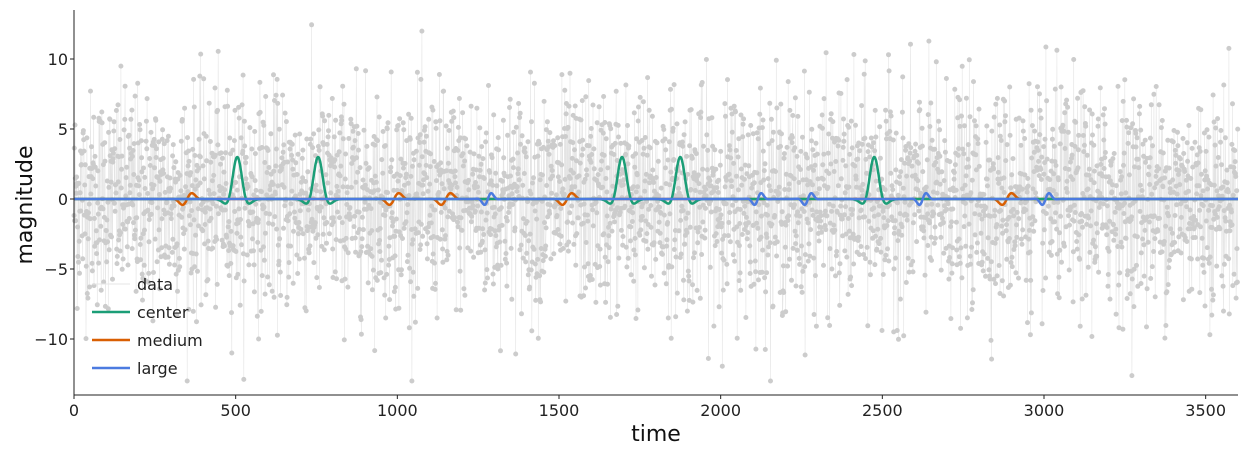  I want to click on x-tick-label: 3000, so click(1044, 410).